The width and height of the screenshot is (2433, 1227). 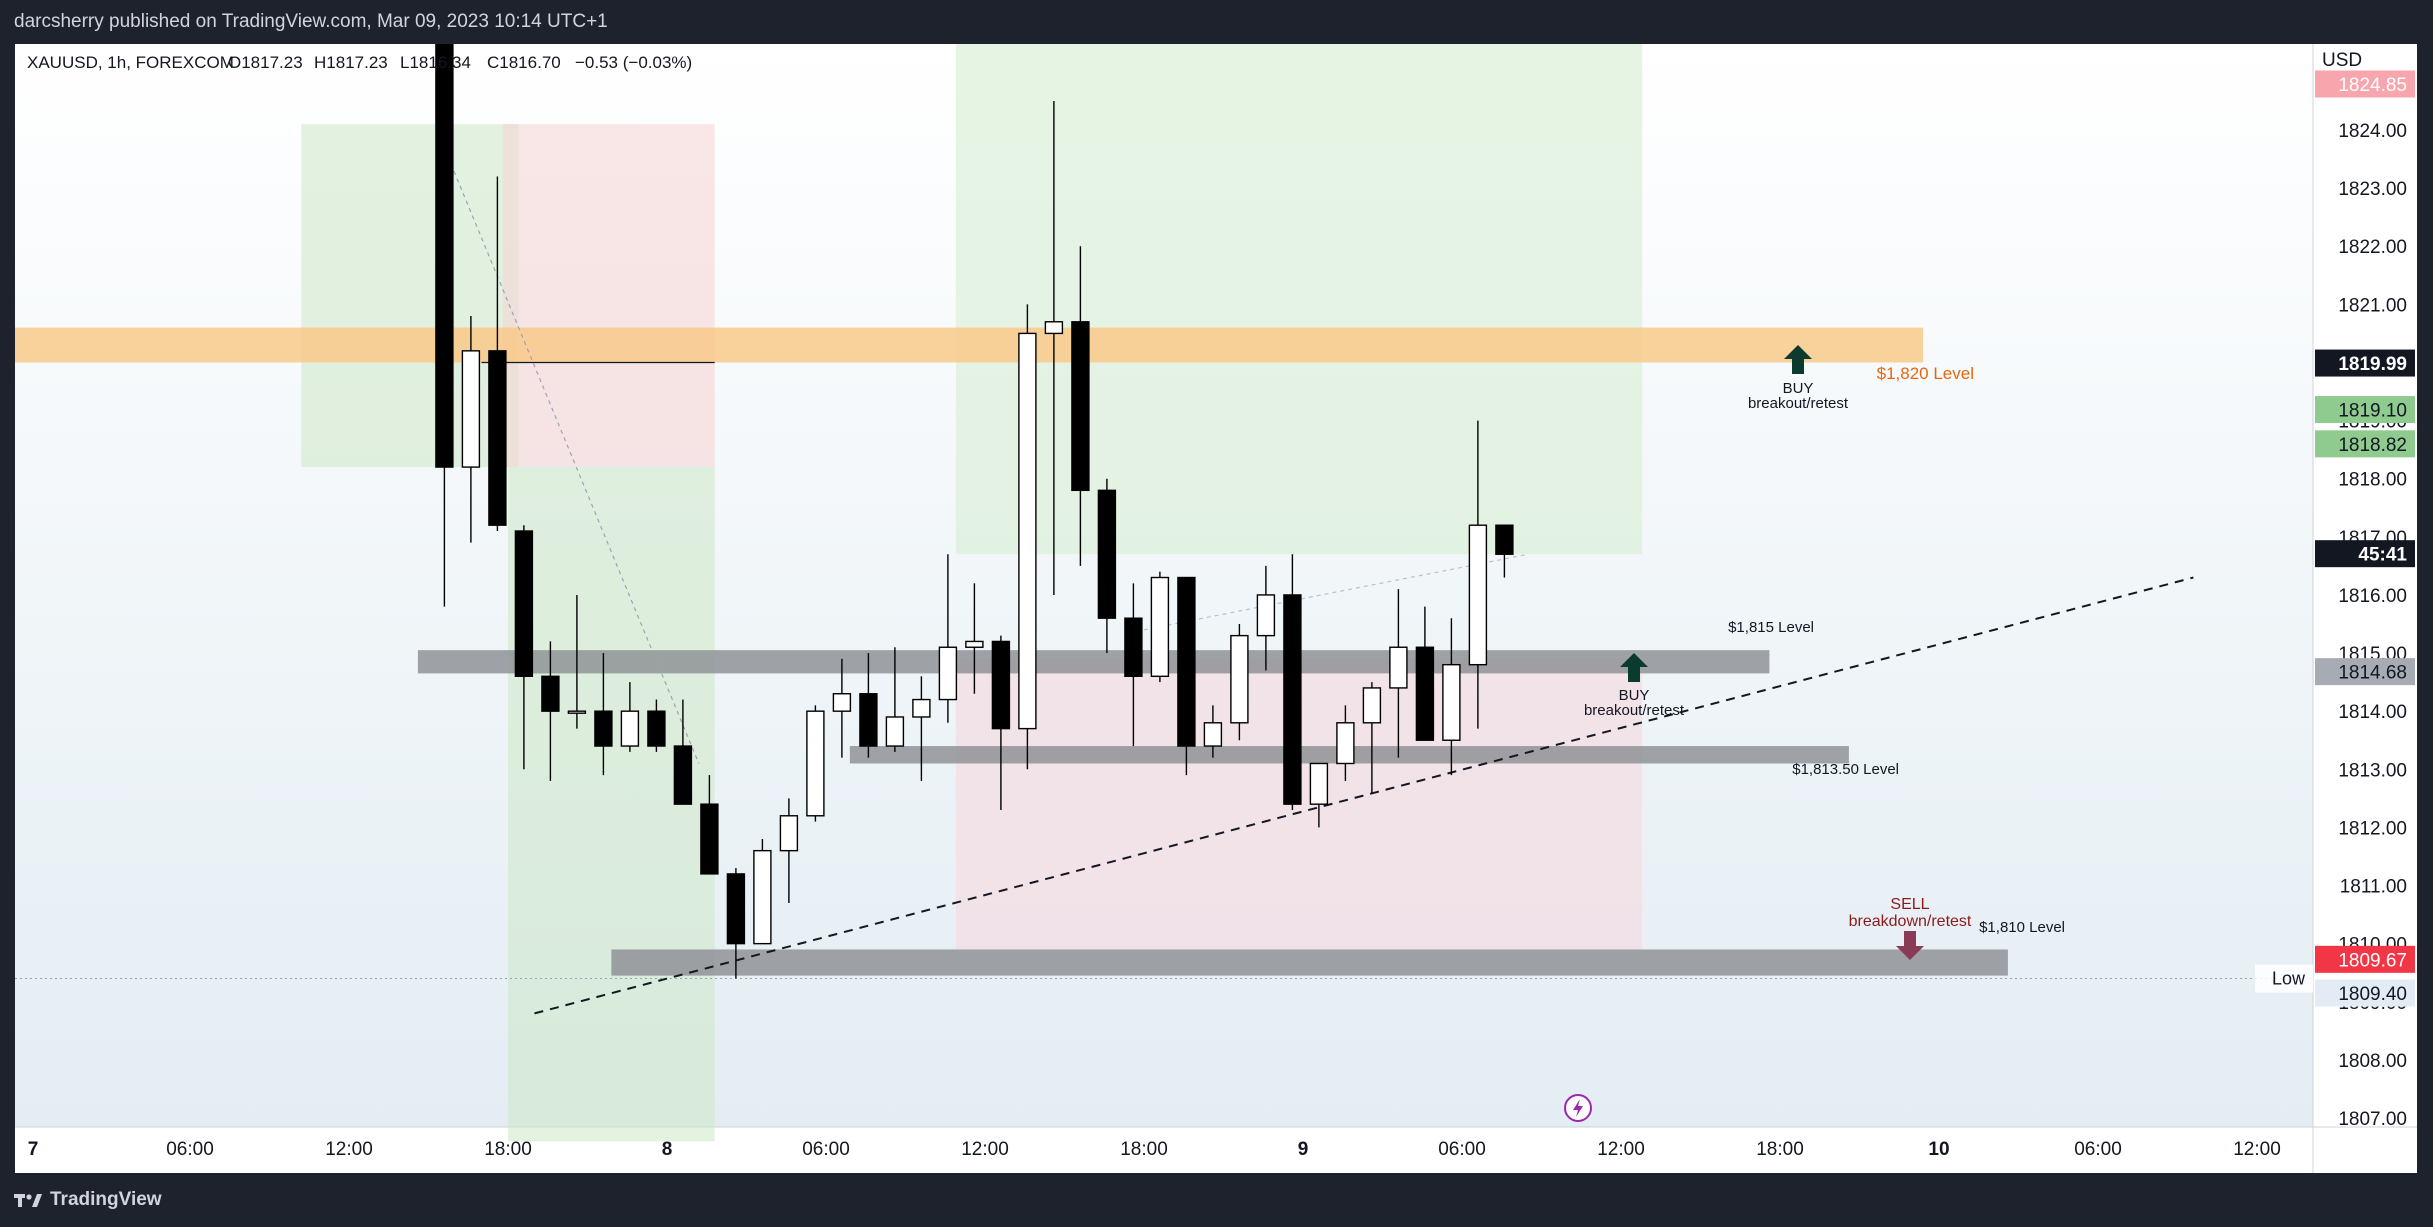 What do you see at coordinates (1578, 1108) in the screenshot?
I see `lightning-icon` at bounding box center [1578, 1108].